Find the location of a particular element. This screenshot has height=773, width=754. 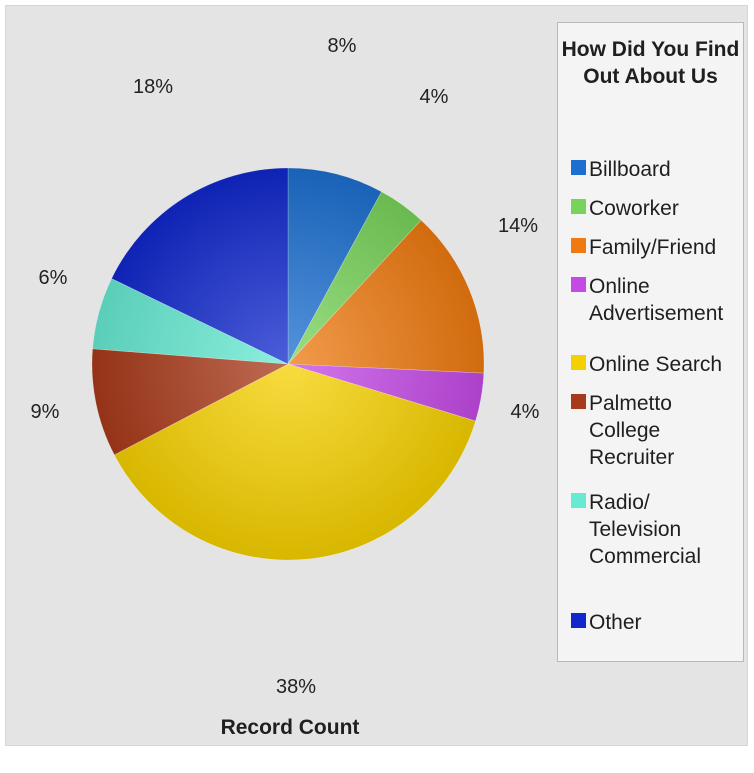

legend-title: How Did You Find Out About Us is located at coordinates (650, 63).